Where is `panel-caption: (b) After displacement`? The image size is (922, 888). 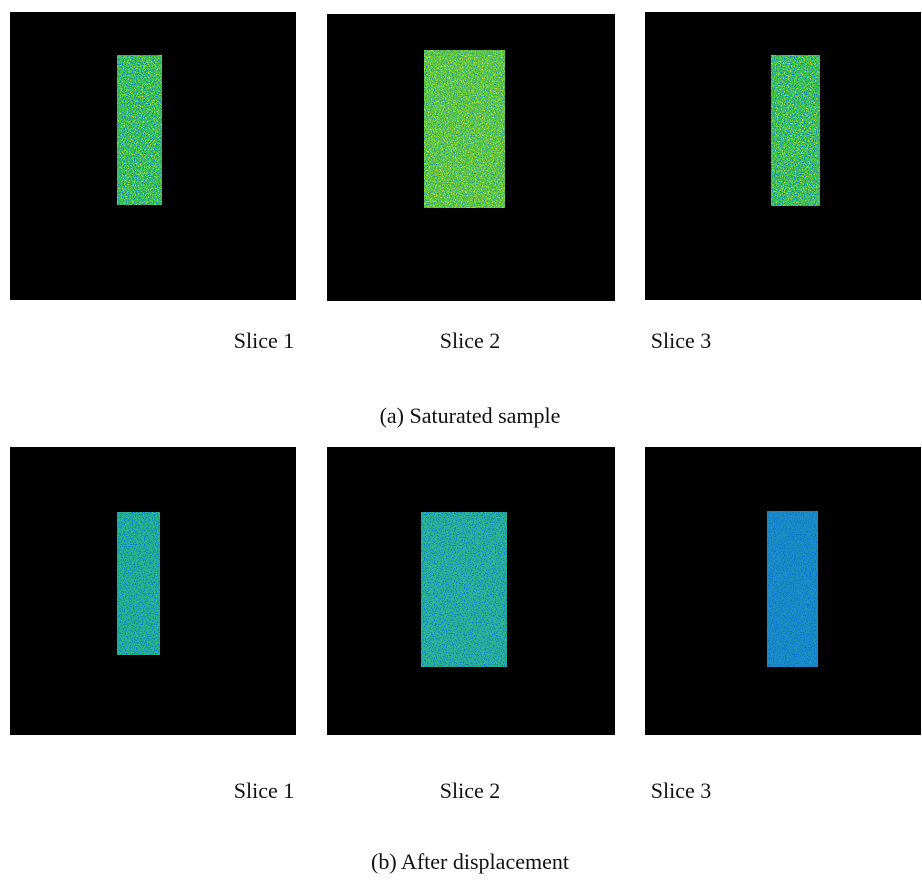 panel-caption: (b) After displacement is located at coordinates (470, 861).